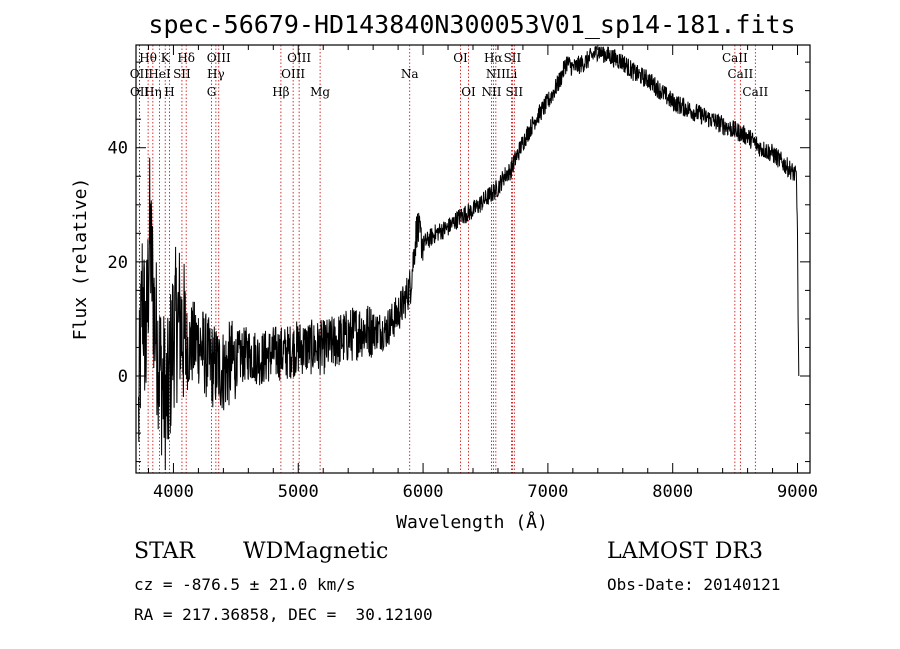 The width and height of the screenshot is (900, 649). I want to click on spectral-line-label: Hδ, so click(186, 58).